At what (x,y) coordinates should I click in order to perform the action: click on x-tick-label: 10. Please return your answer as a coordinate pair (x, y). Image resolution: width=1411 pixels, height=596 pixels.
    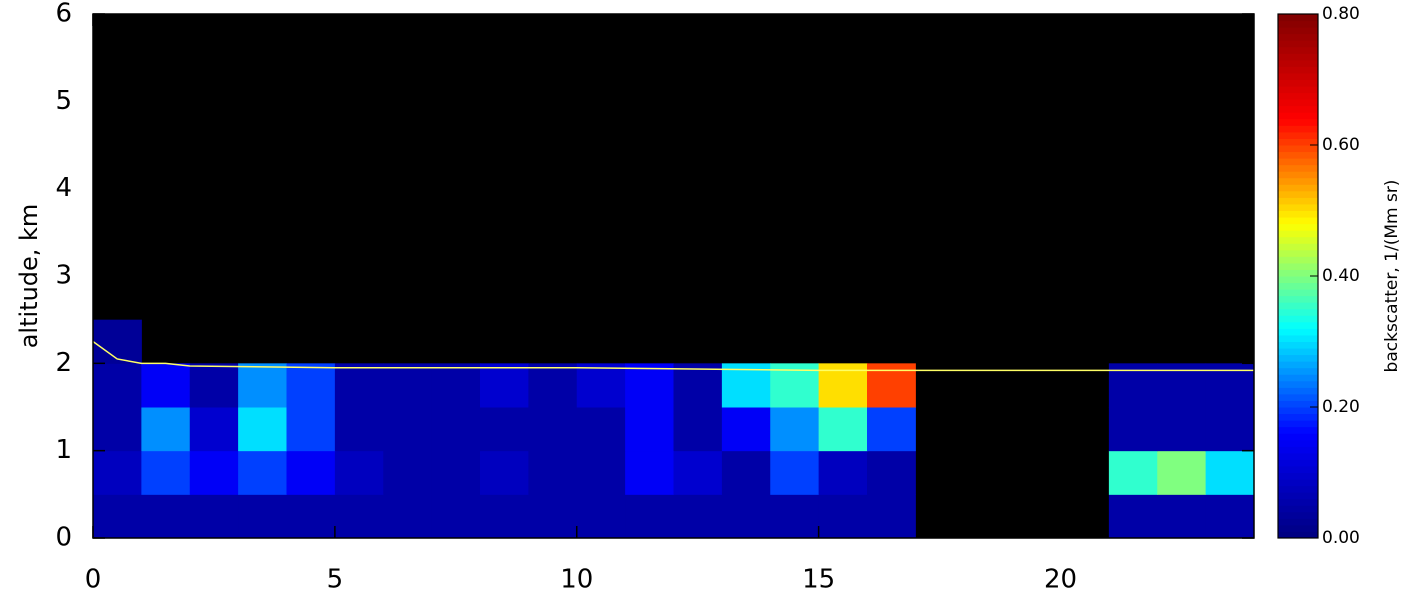
    Looking at the image, I should click on (576, 580).